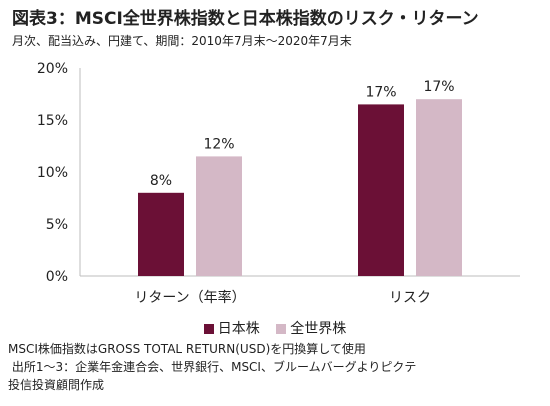 The image size is (550, 406). Describe the element at coordinates (275, 328) in the screenshot. I see `legend: 日本株 全世界株` at that location.